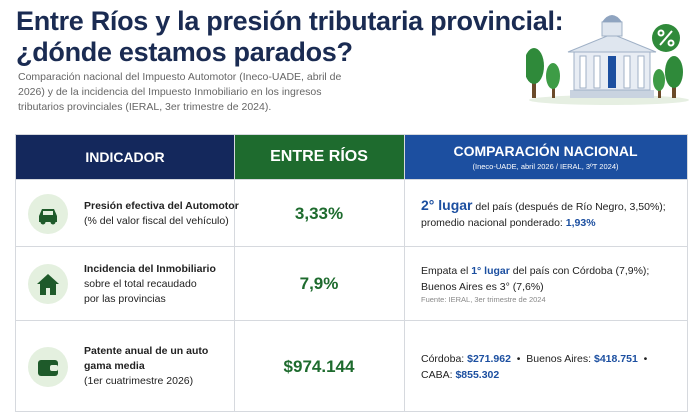  I want to click on title-line: ¿dónde estamos parados?, so click(184, 52).